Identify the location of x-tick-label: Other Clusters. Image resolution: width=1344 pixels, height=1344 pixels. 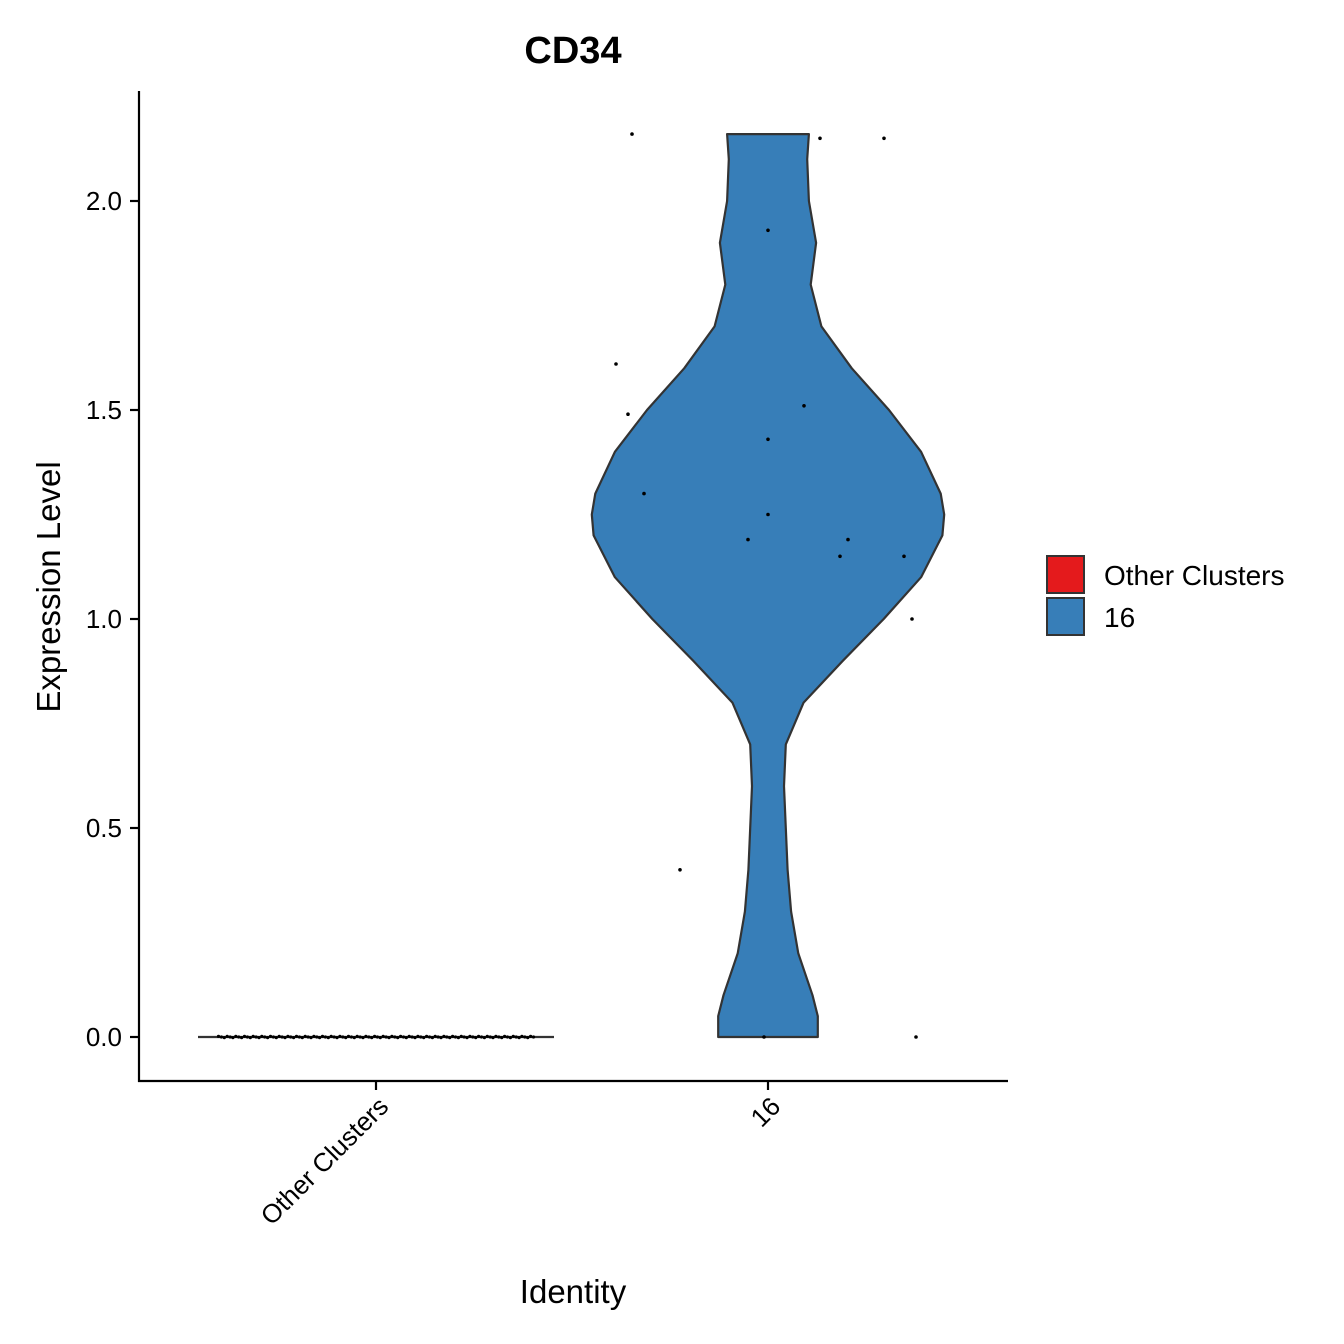
(325, 1161).